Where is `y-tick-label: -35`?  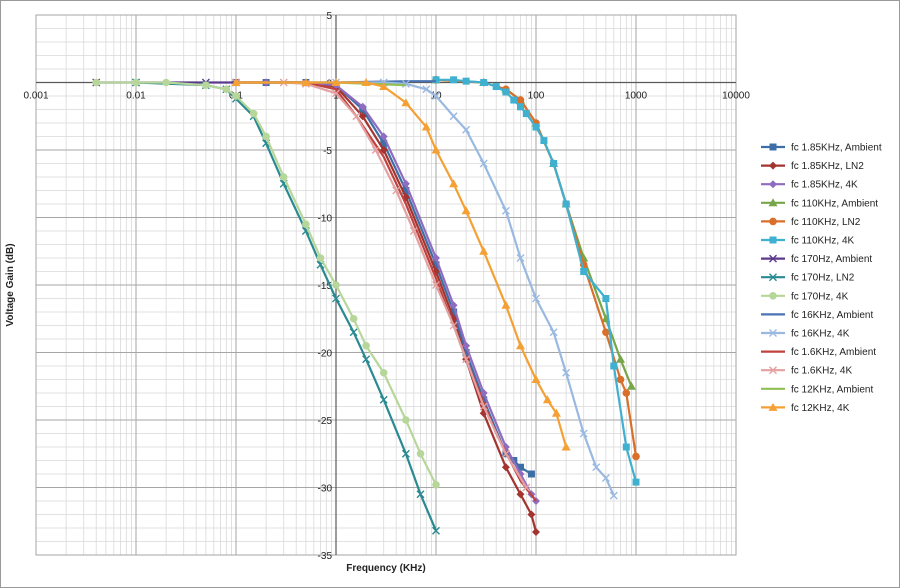
y-tick-label: -35 is located at coordinates (325, 556).